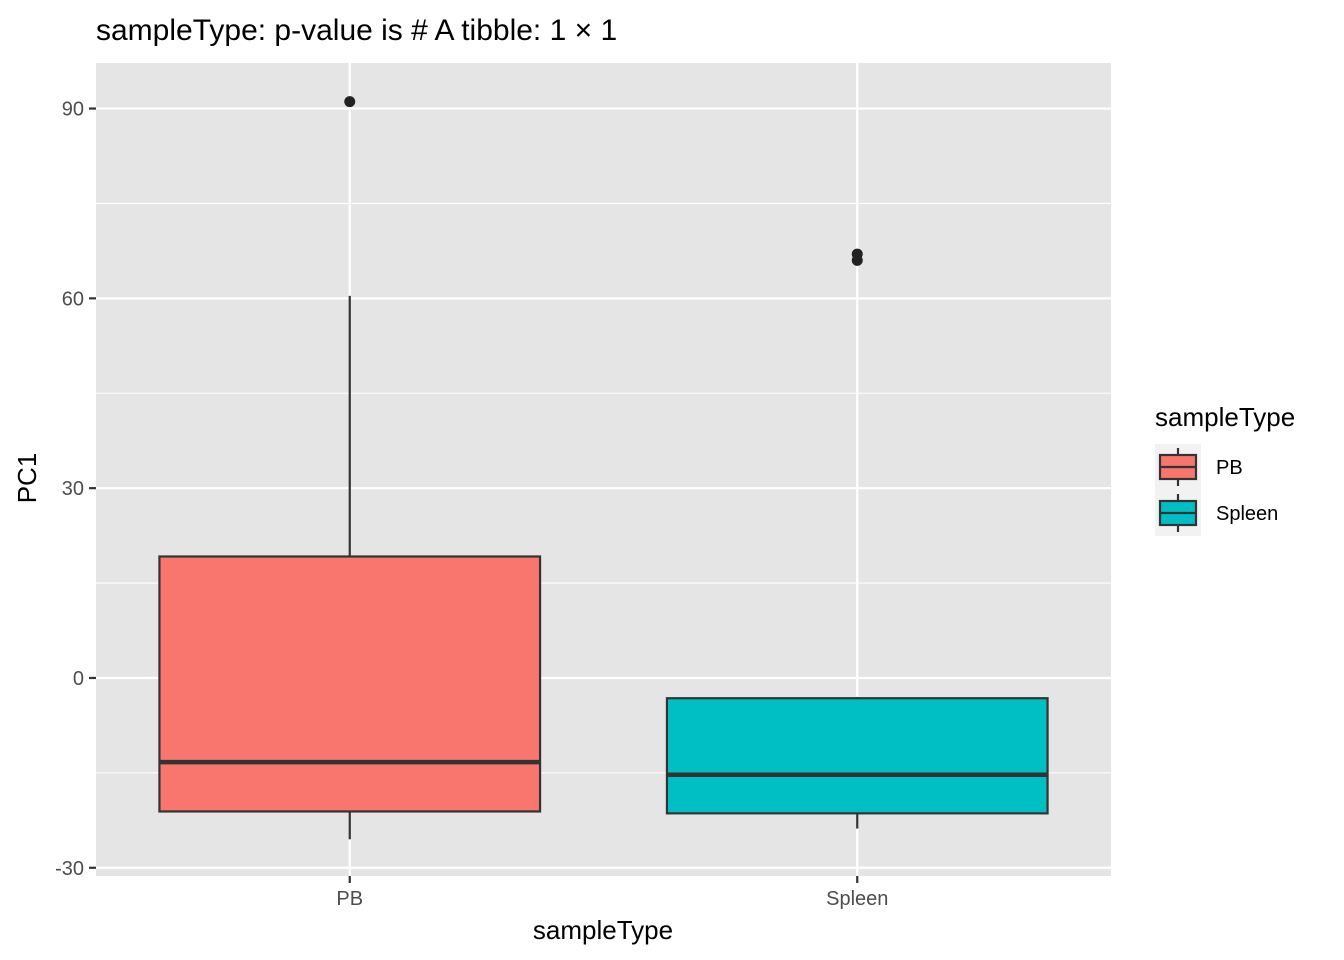  Describe the element at coordinates (603, 930) in the screenshot. I see `x-axis-title: sampleType` at that location.